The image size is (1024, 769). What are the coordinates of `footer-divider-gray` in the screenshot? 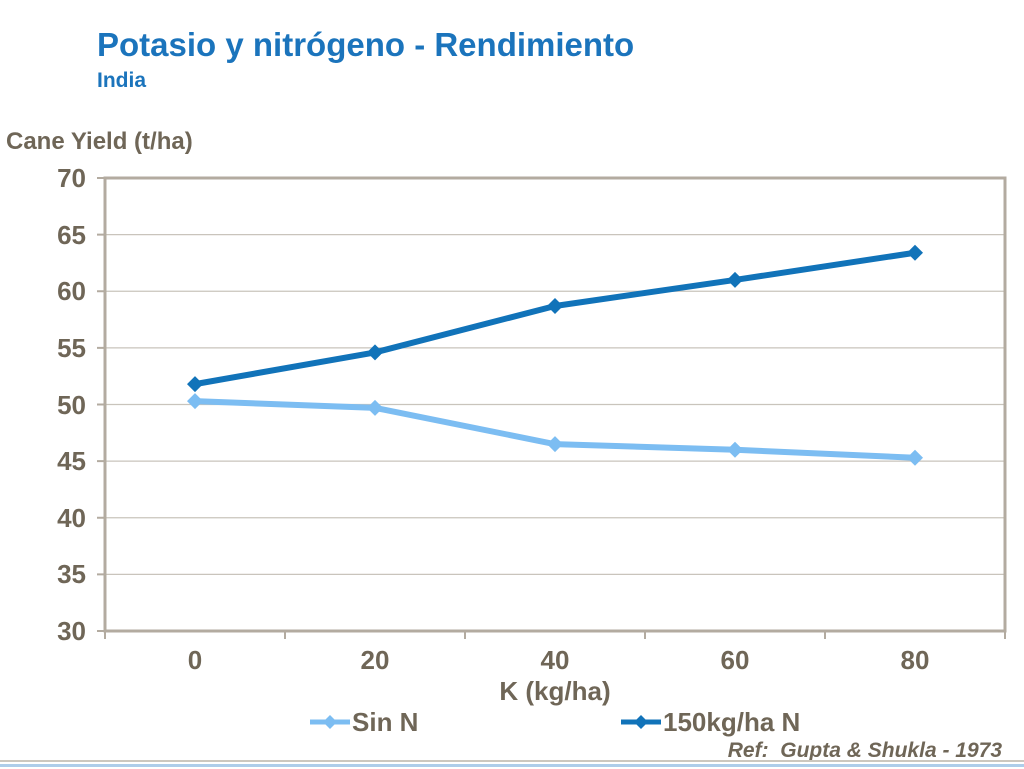 It's located at (512, 761).